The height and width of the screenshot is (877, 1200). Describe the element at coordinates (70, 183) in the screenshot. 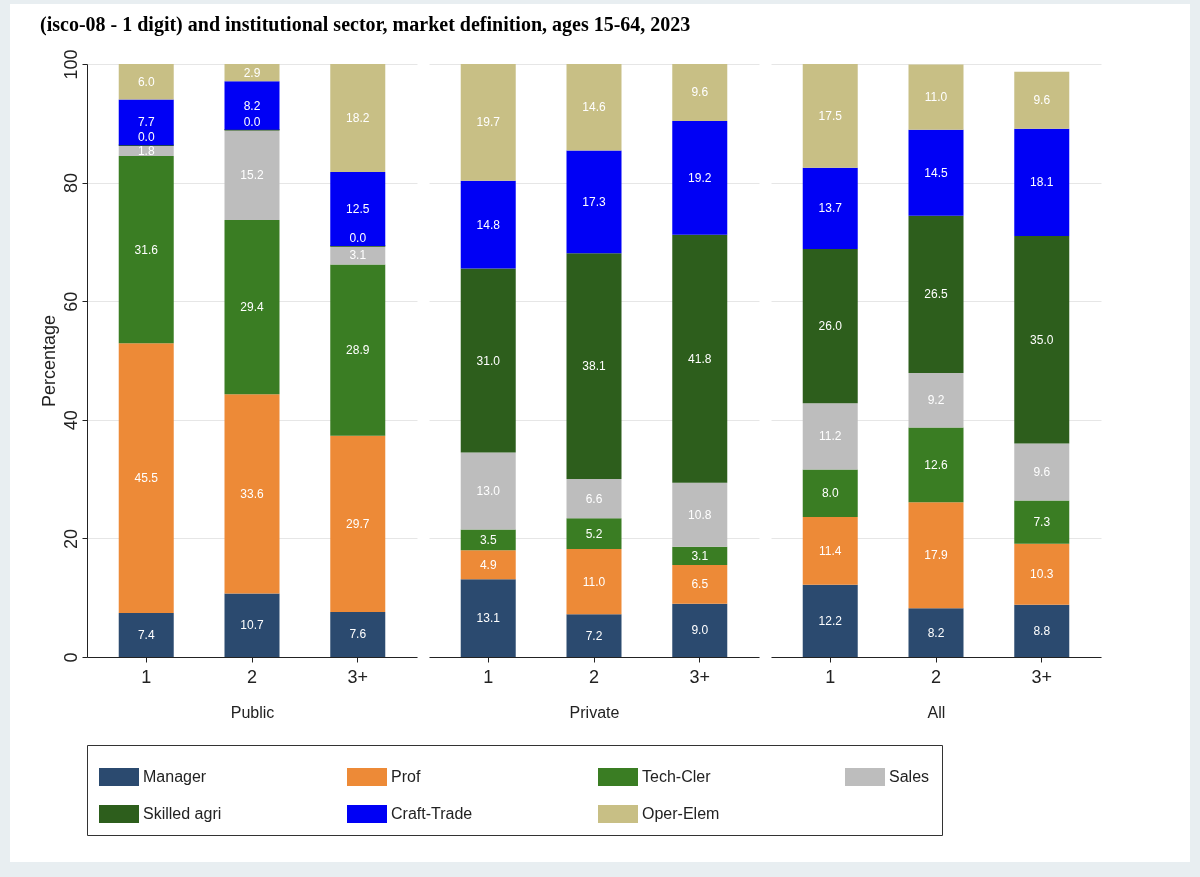

I see `y-tick-label: 80` at that location.